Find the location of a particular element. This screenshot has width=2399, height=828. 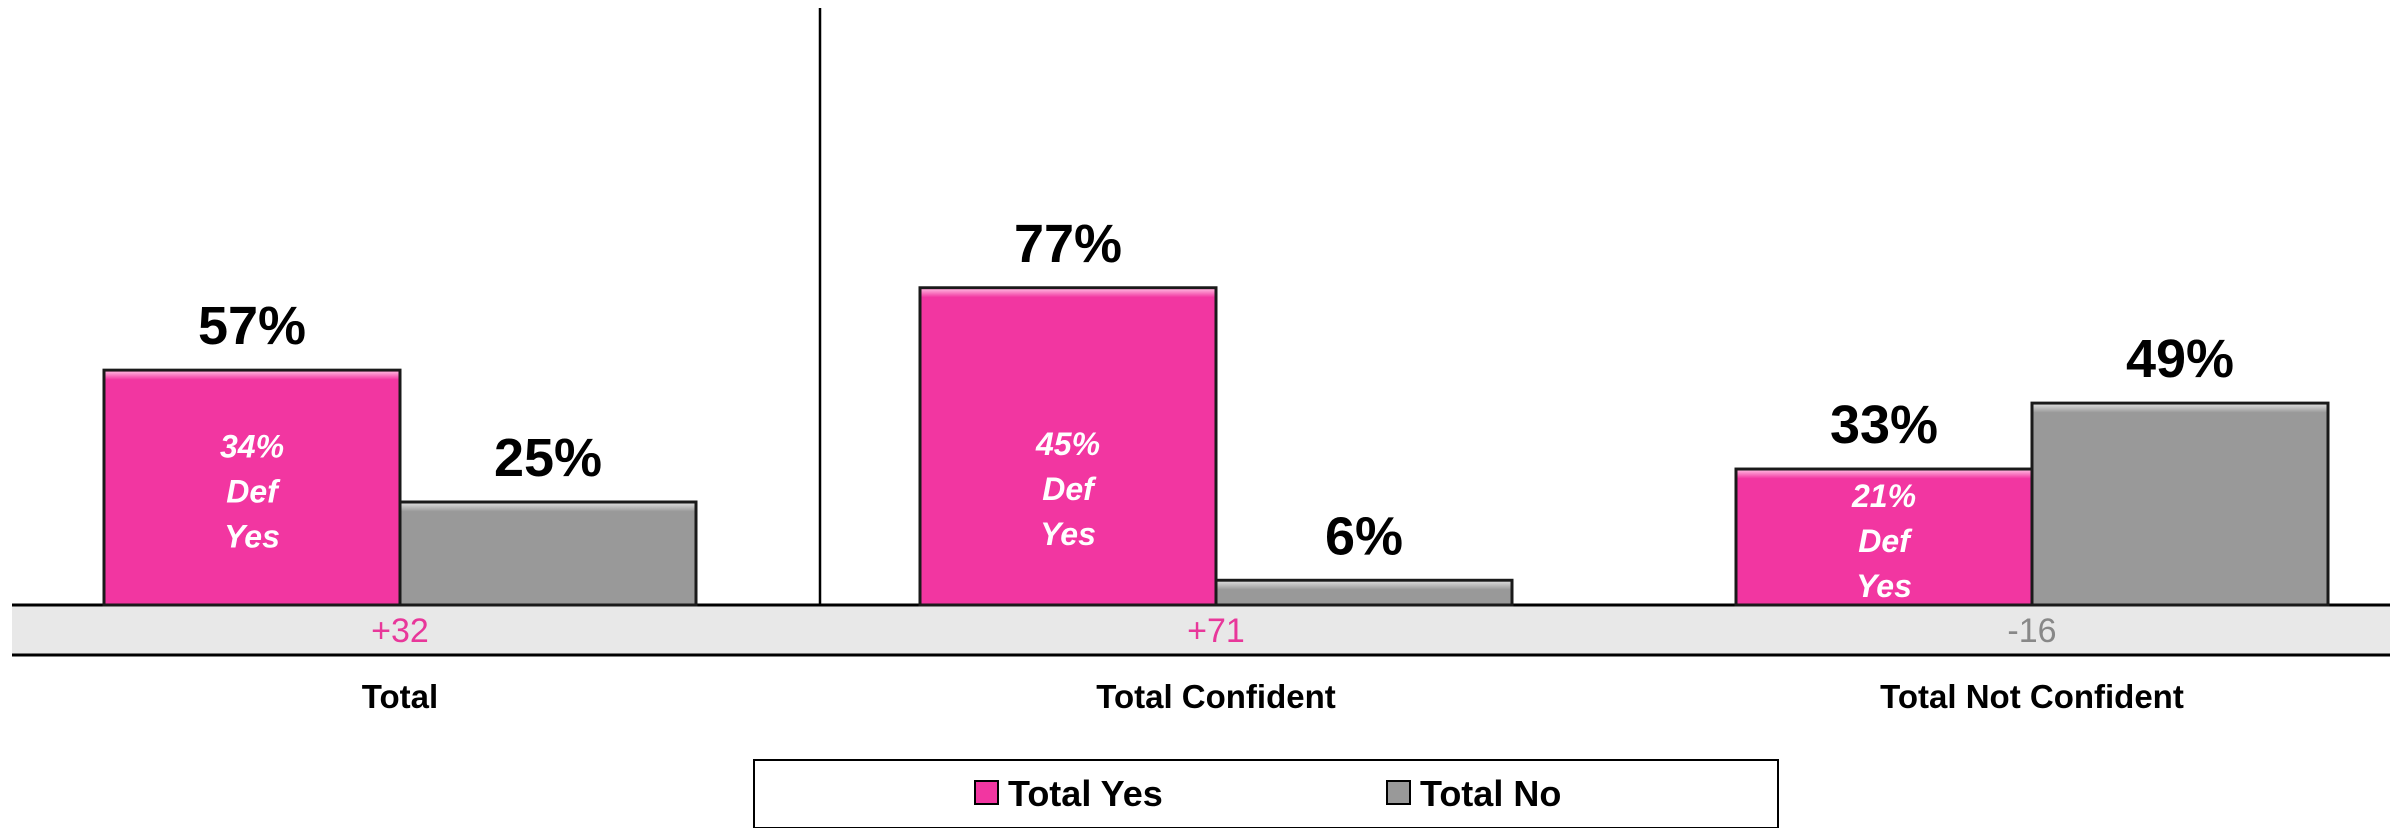

def-yes-label-total-line-2: Def is located at coordinates (253, 492).